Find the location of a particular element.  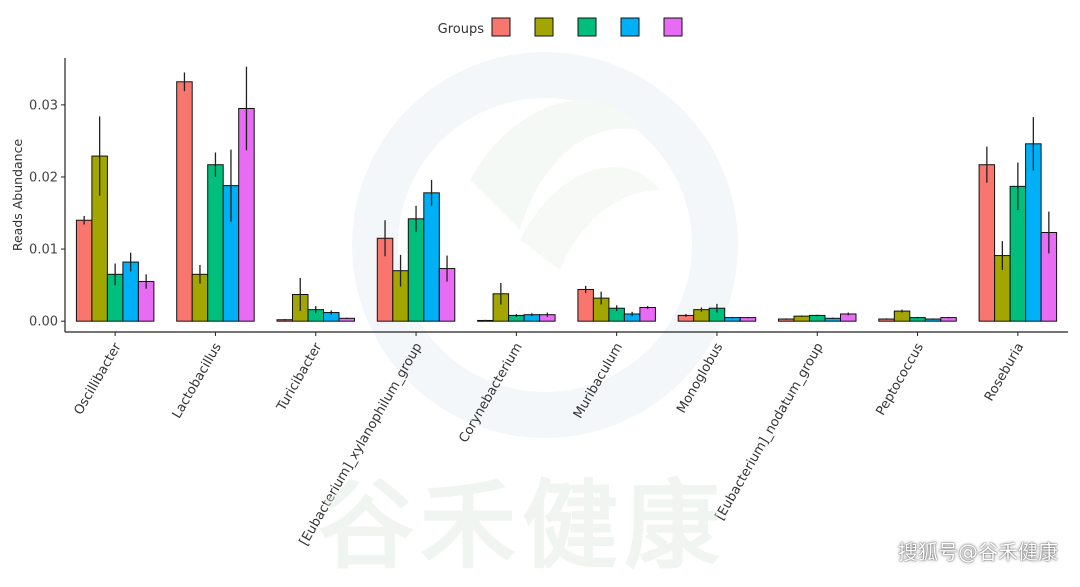

source-credit: 搜狐号@谷禾健康 is located at coordinates (978, 552).